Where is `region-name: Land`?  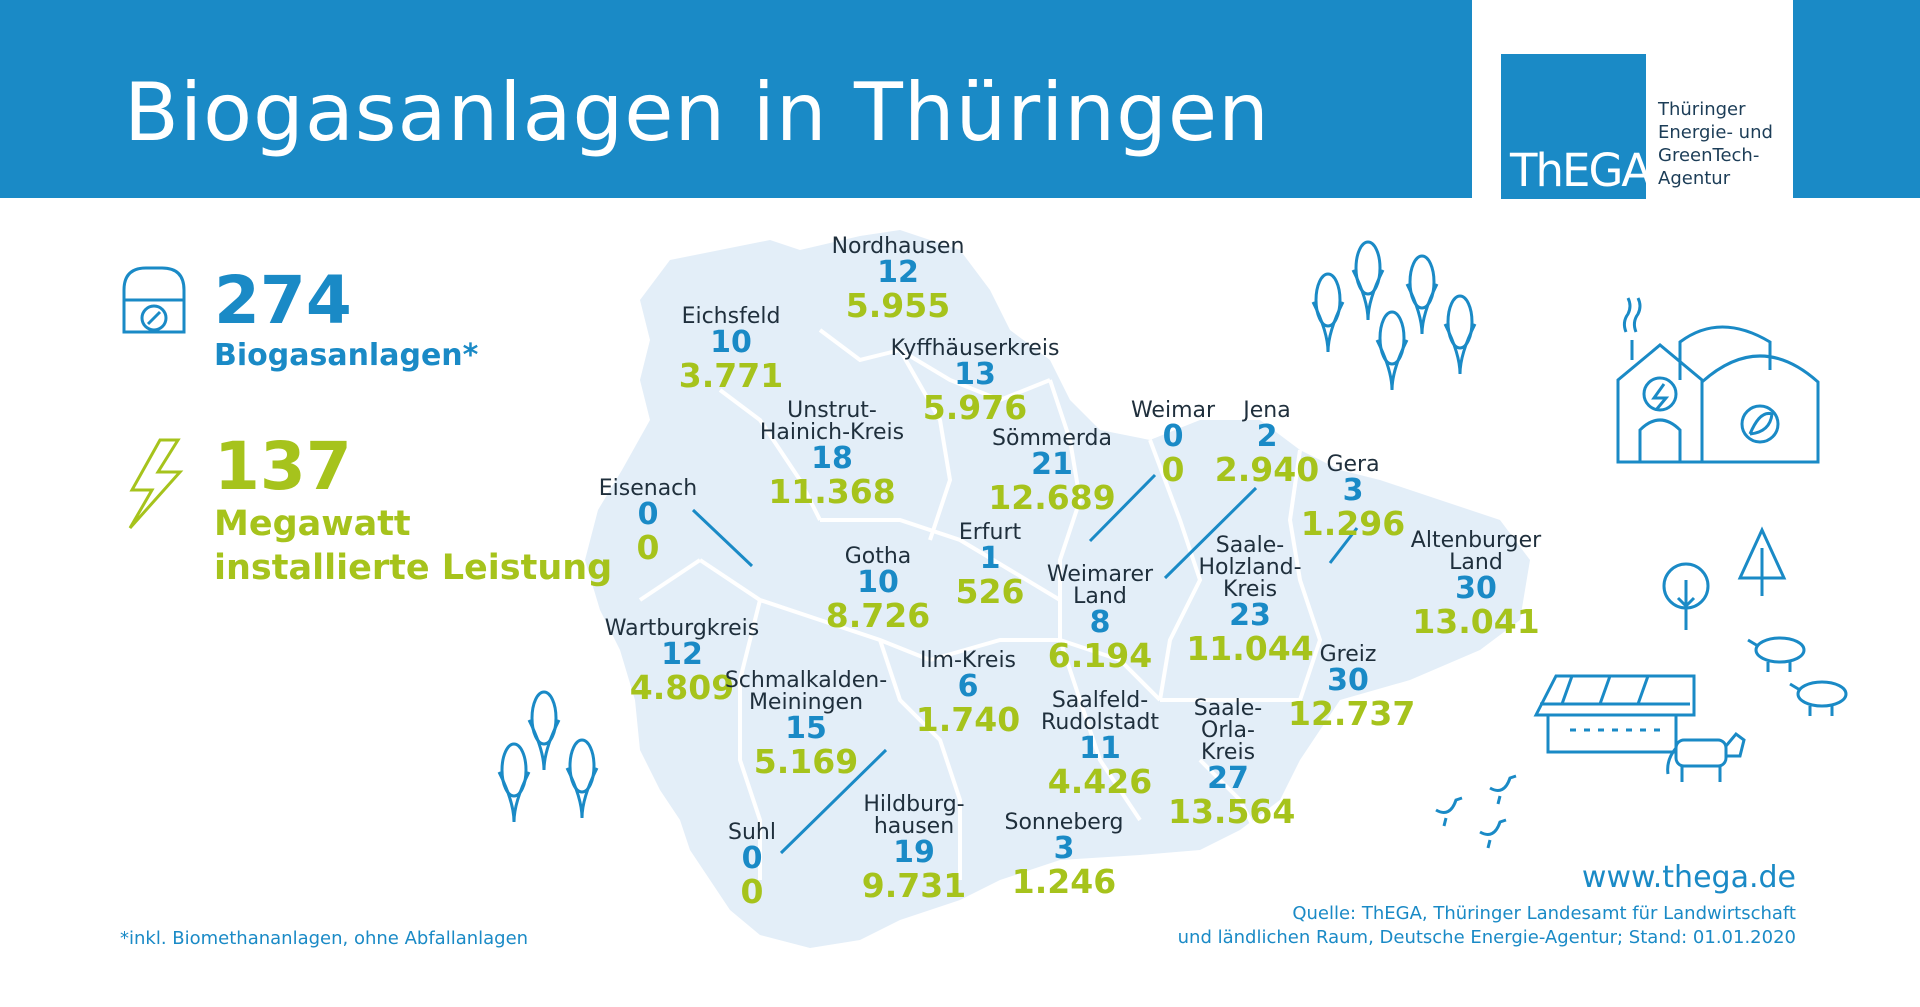 region-name: Land is located at coordinates (1476, 562).